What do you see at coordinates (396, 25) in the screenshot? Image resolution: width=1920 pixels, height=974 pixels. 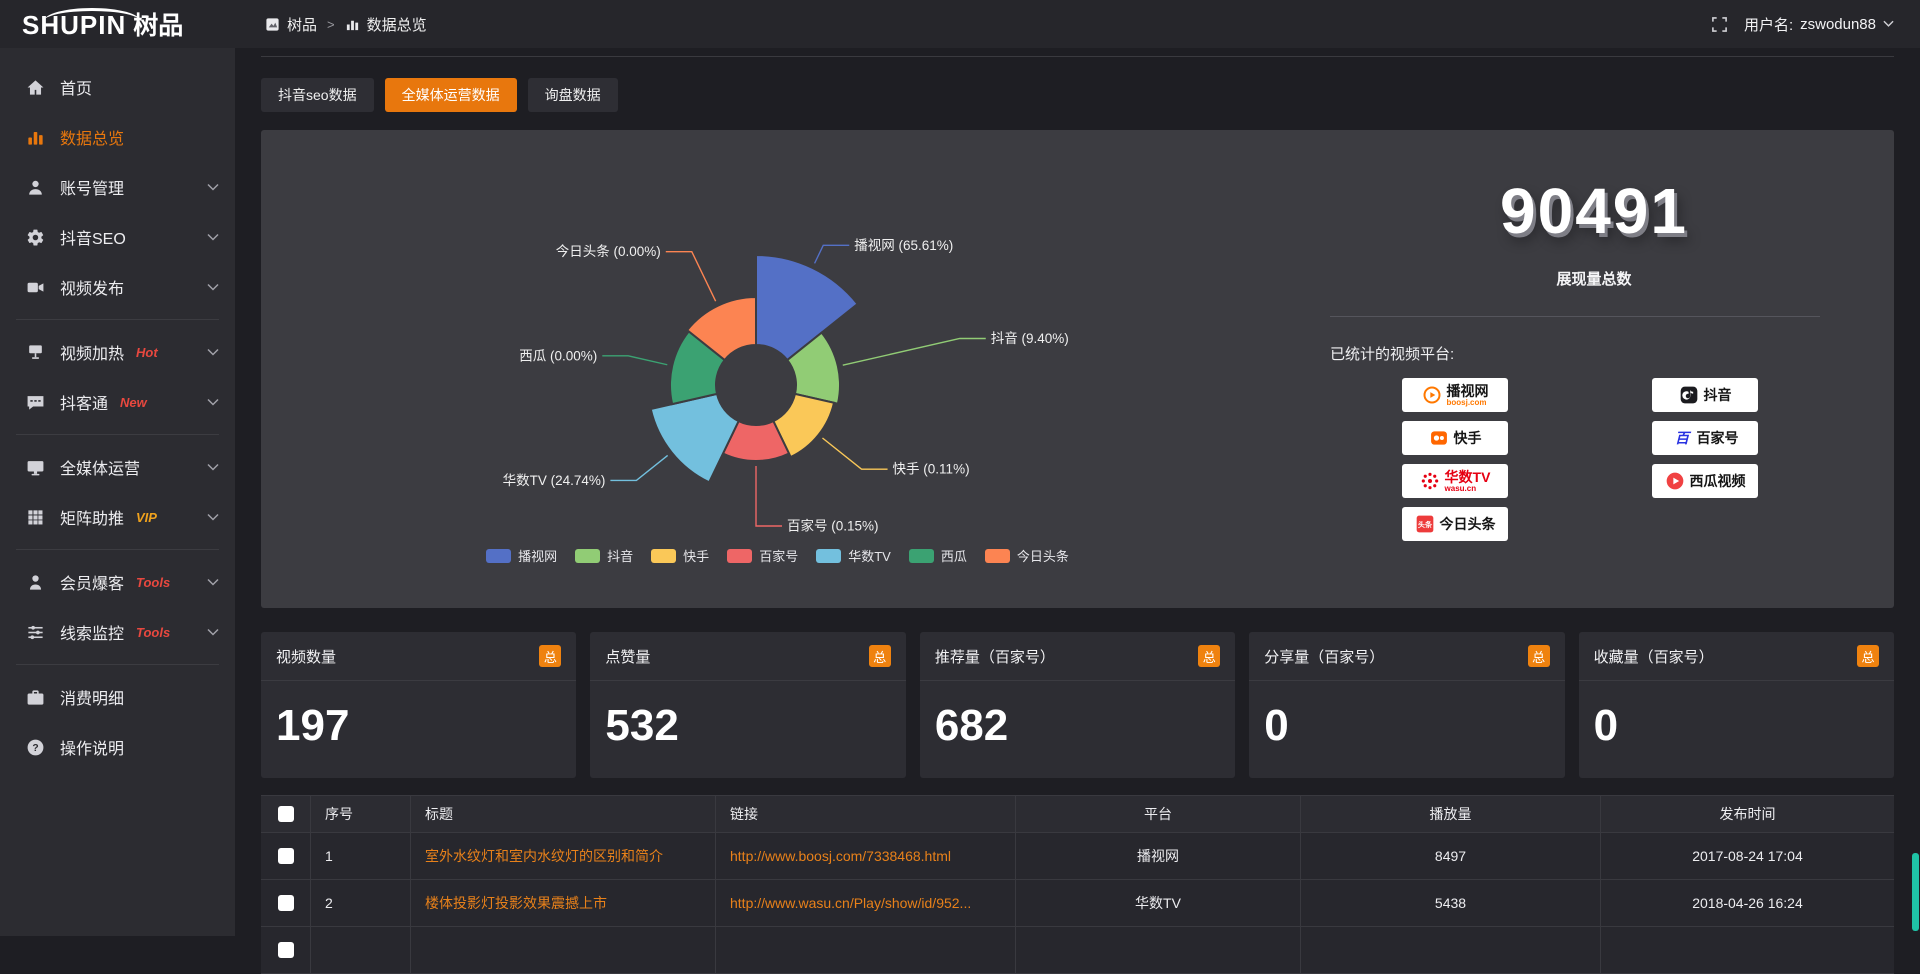 I see `breadcrumb-current: 数据总览` at bounding box center [396, 25].